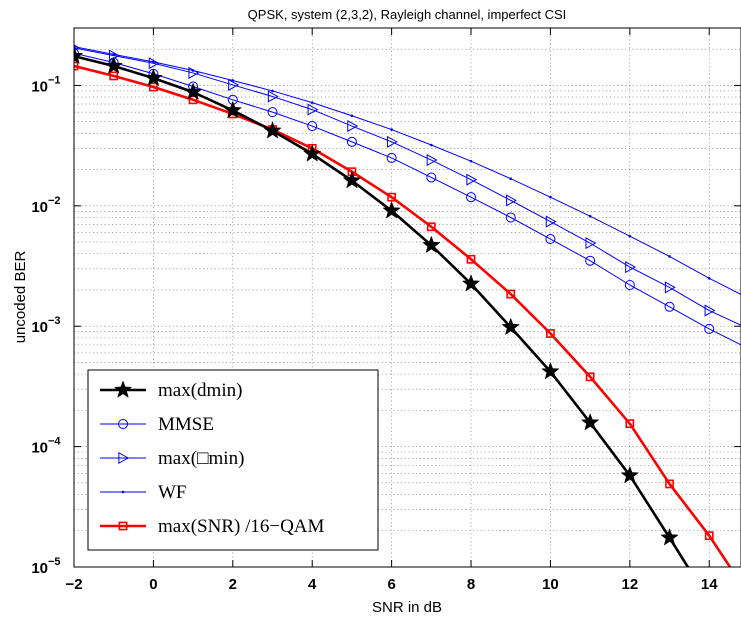 The height and width of the screenshot is (622, 741). Describe the element at coordinates (201, 458) in the screenshot. I see `legend-label: max(□min)` at that location.